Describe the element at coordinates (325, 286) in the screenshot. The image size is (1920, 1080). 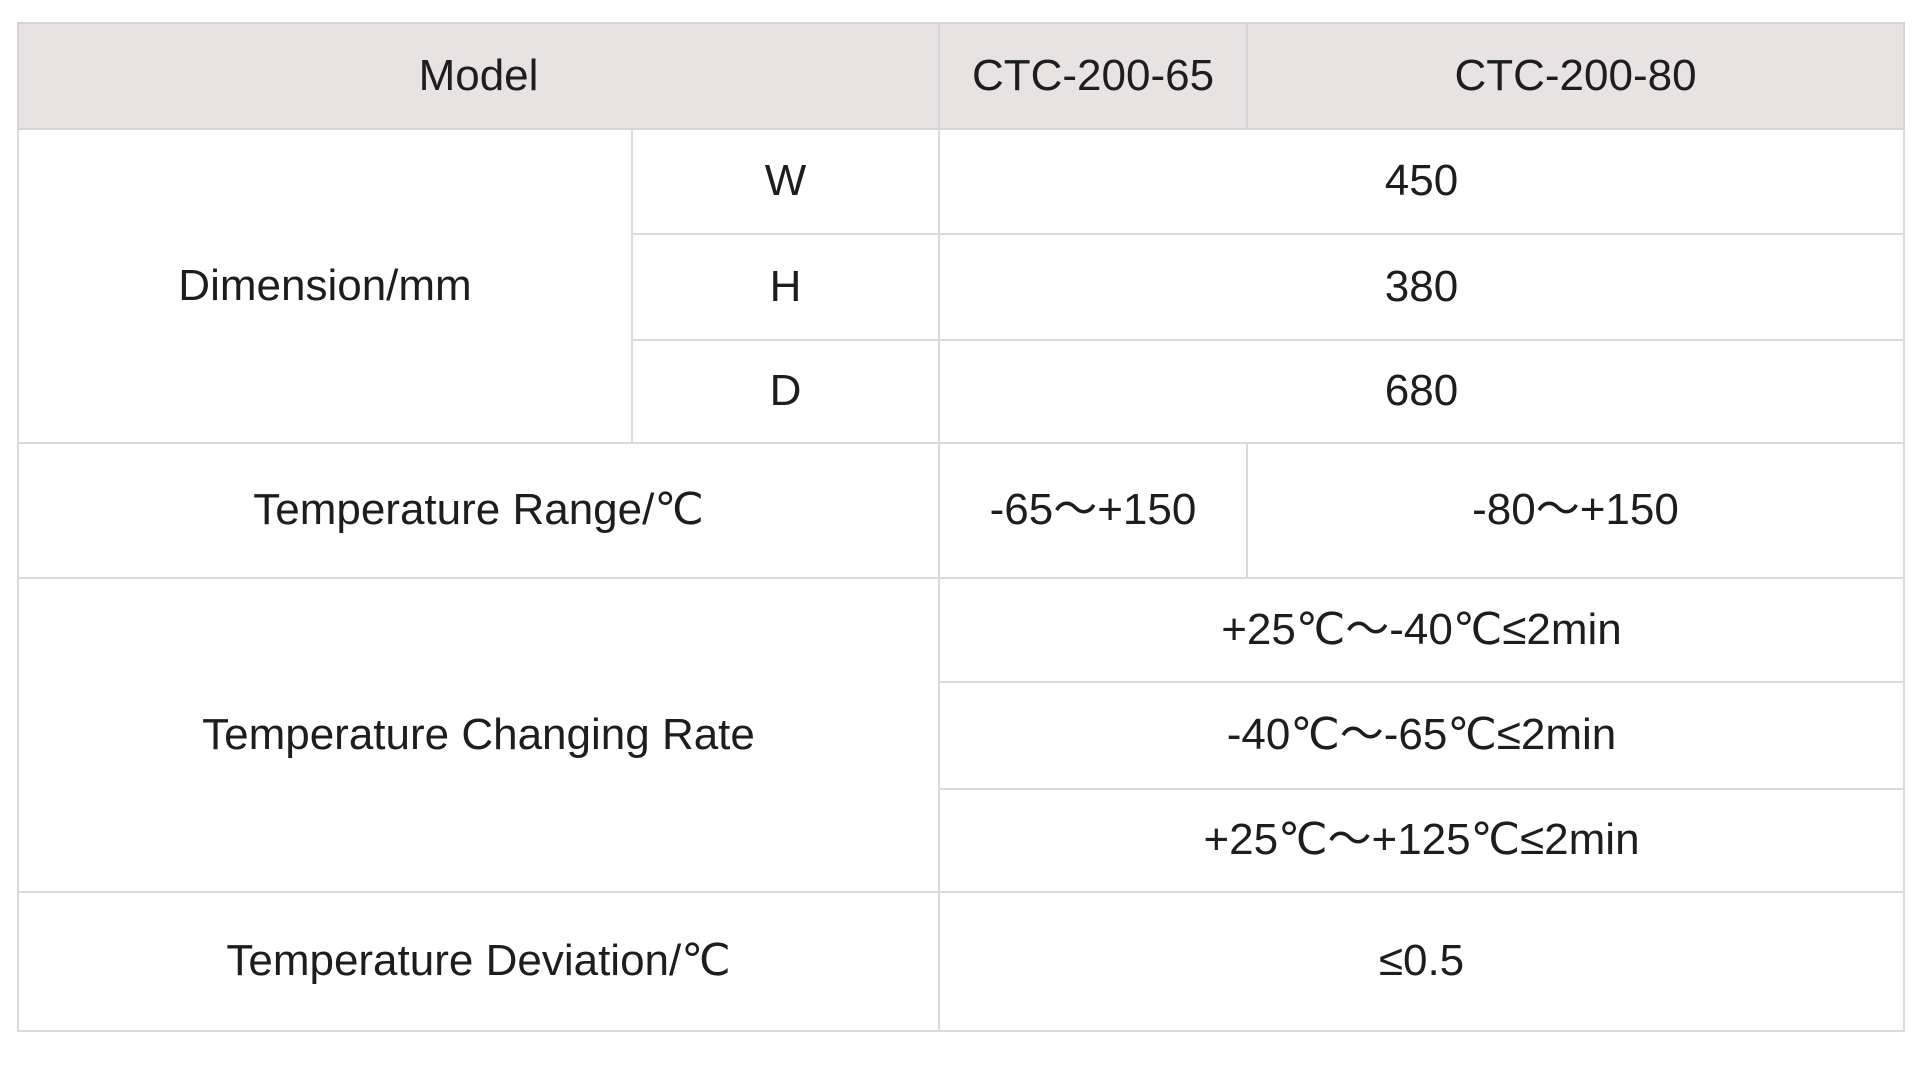
I see `dimension-label-cell: Dimension/mm` at that location.